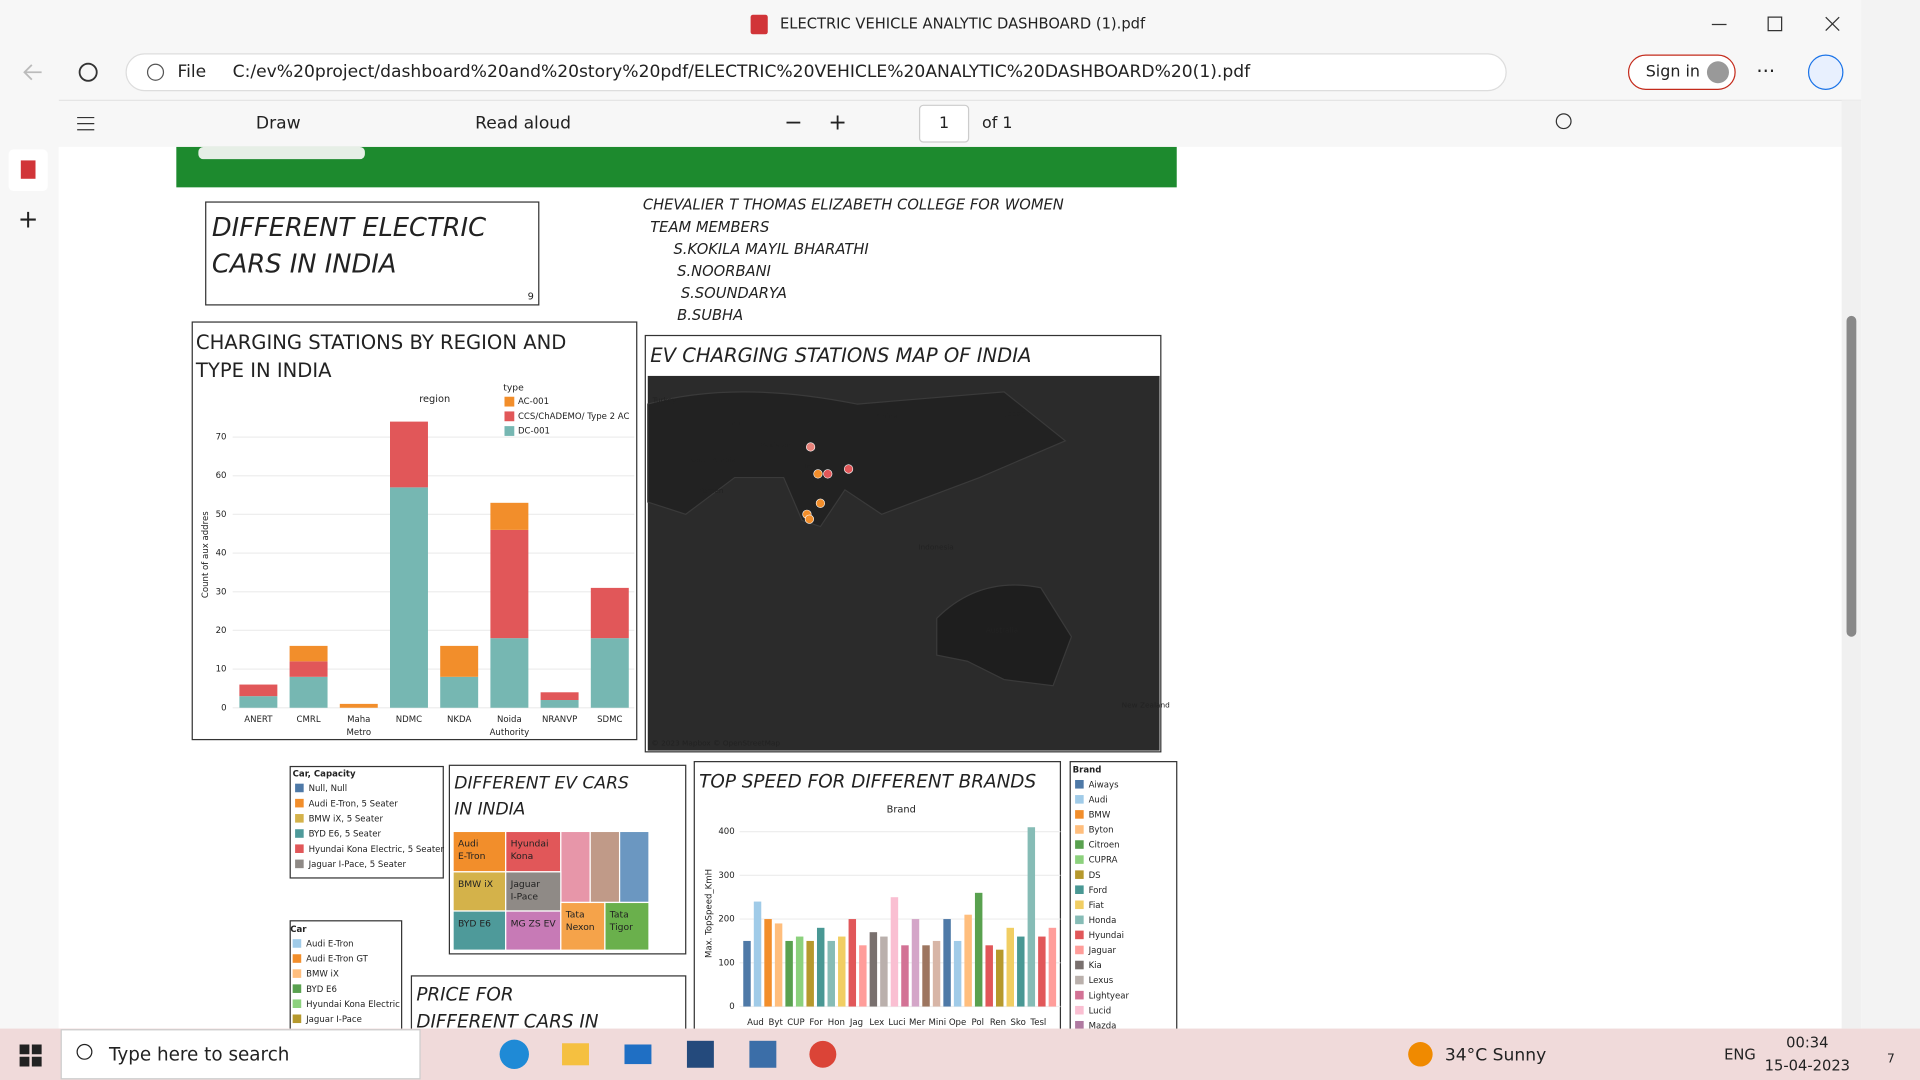  What do you see at coordinates (322, 975) in the screenshot?
I see `legend-label: BMW iX` at bounding box center [322, 975].